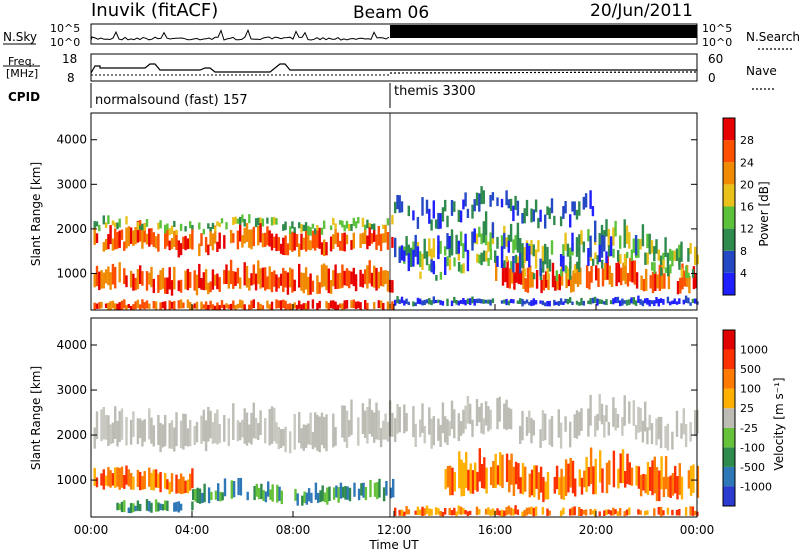 The height and width of the screenshot is (554, 800). I want to click on velocity-cbar-label-3: 25, so click(747, 408).